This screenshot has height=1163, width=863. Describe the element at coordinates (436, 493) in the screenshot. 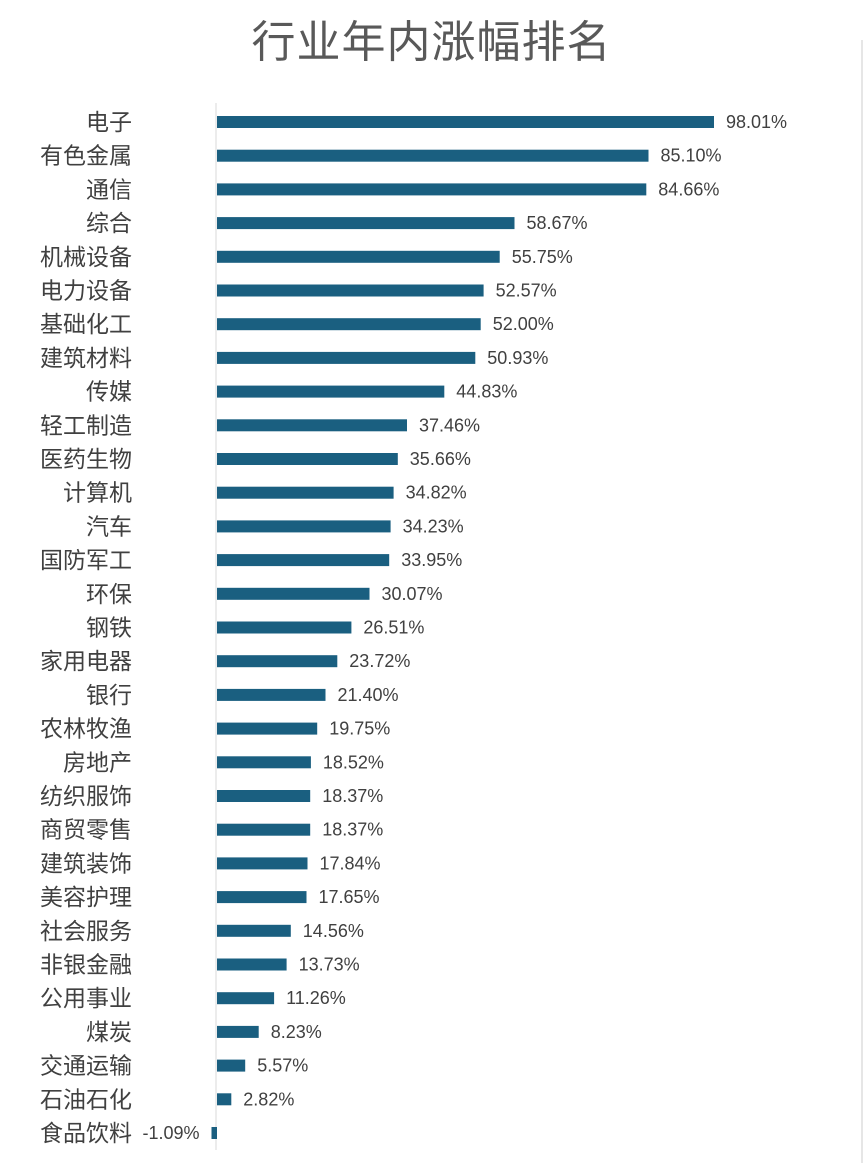

I see `value-label: 34.82%` at that location.